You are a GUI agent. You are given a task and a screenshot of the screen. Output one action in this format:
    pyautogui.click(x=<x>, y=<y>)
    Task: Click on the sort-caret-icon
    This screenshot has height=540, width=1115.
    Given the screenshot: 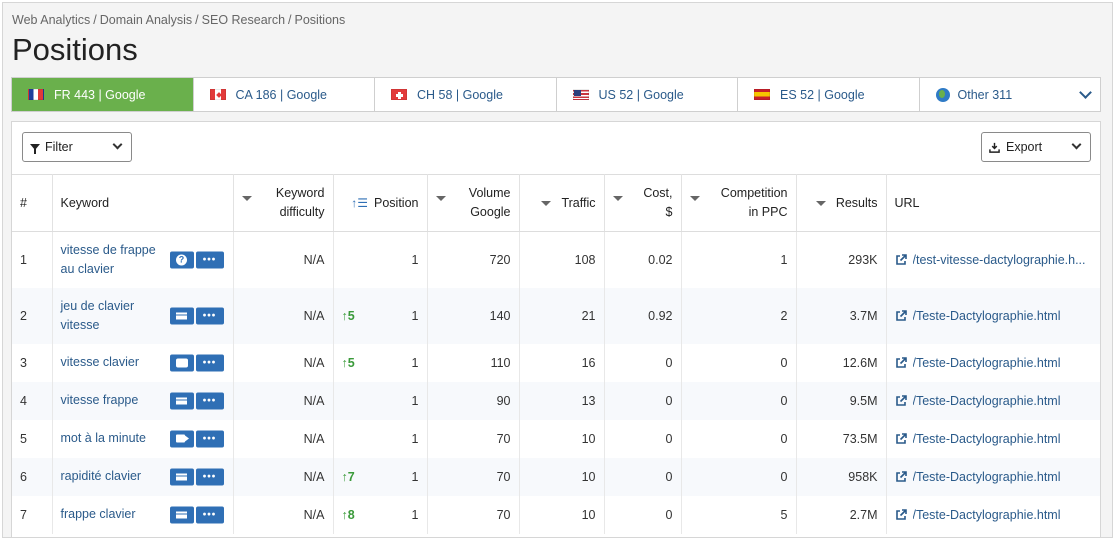 What is the action you would take?
    pyautogui.click(x=694, y=198)
    